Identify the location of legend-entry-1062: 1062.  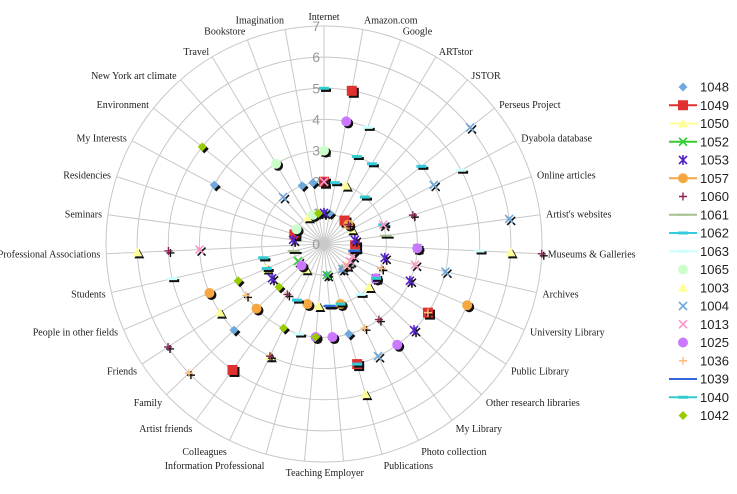
(699, 233).